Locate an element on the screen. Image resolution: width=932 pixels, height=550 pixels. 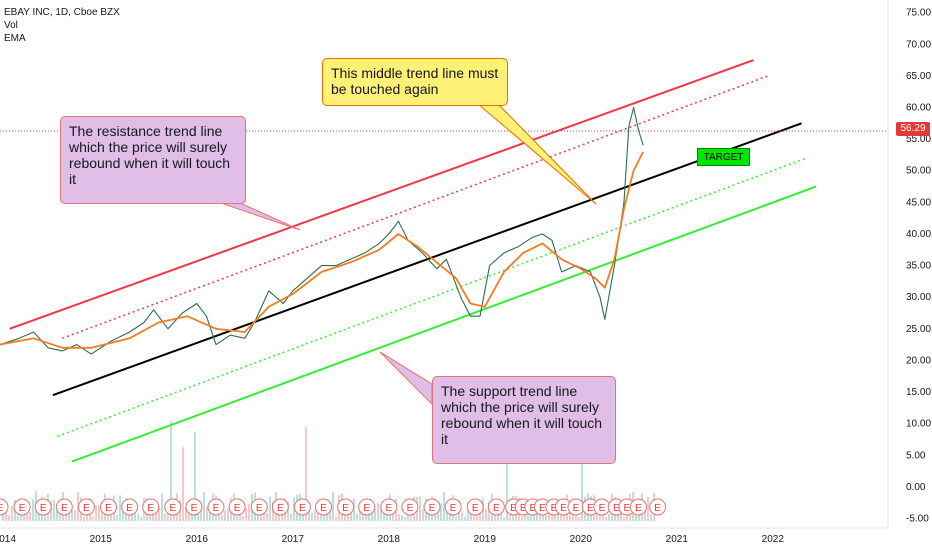
legend-symbol: EBAY INC, 1D, Cboe BZX is located at coordinates (62, 12).